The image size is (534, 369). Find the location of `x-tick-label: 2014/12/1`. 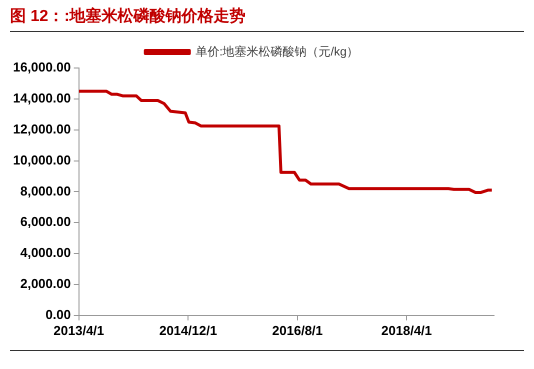

x-tick-label: 2014/12/1 is located at coordinates (188, 330).